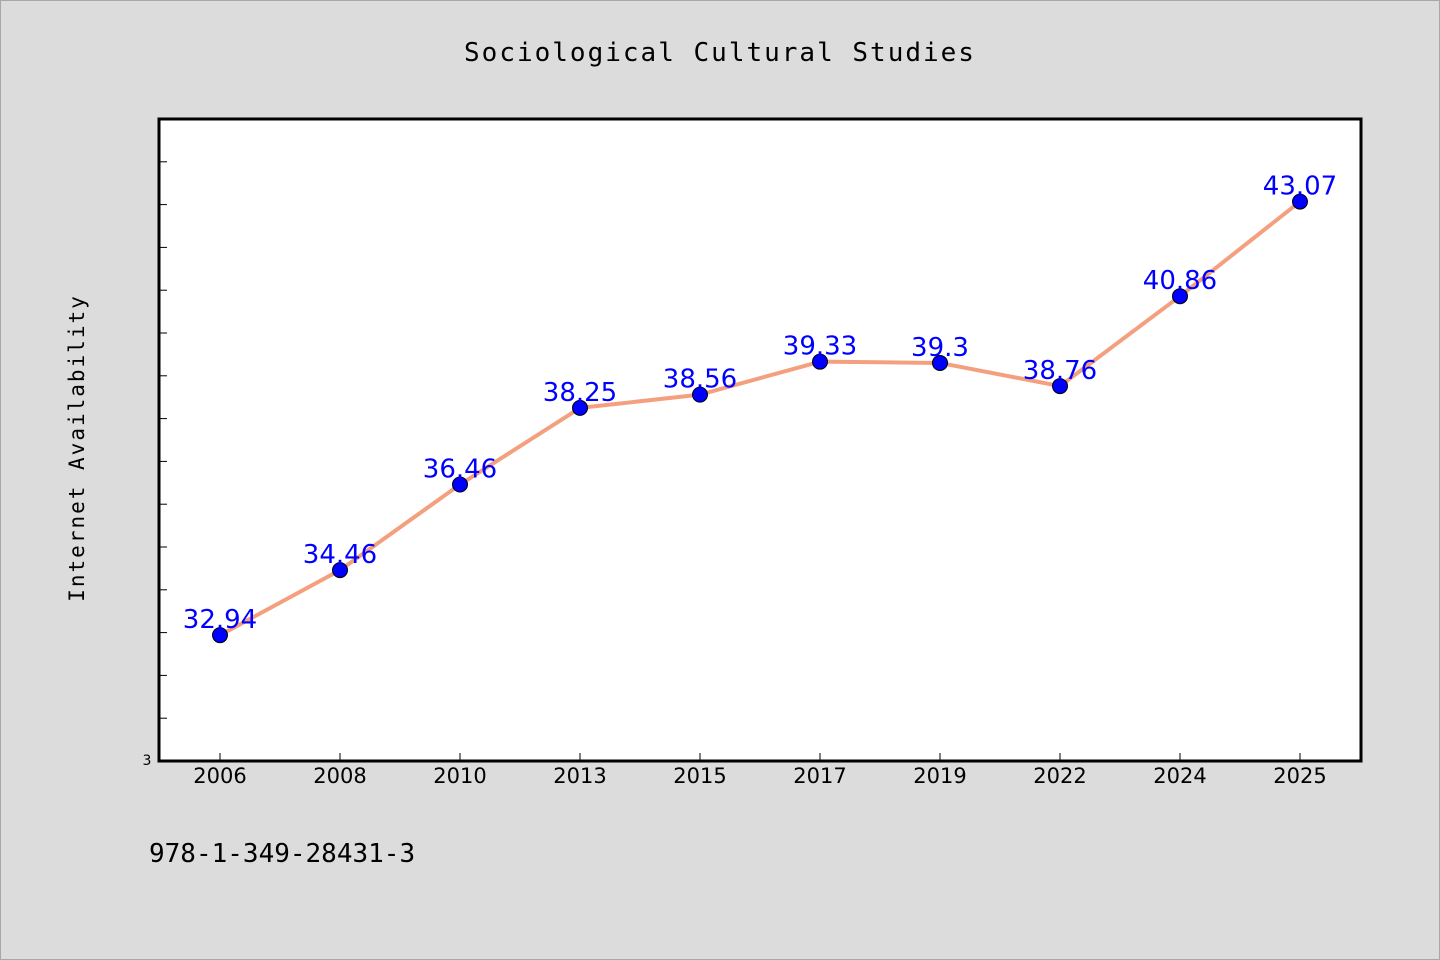 The height and width of the screenshot is (960, 1440). Describe the element at coordinates (1300, 187) in the screenshot. I see `data-label: 43.07` at that location.